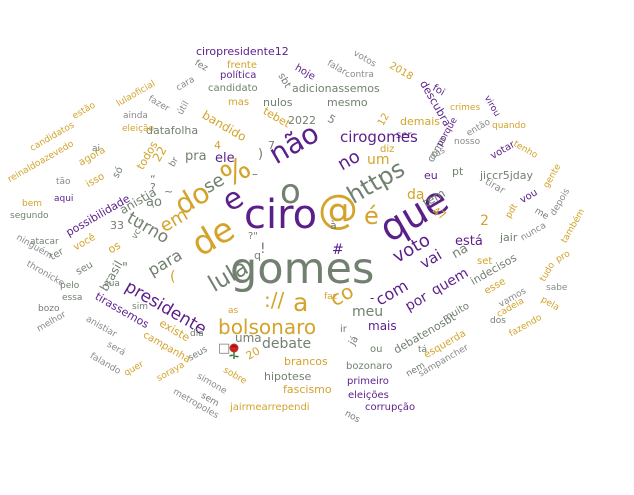 The width and height of the screenshot is (634, 495). Describe the element at coordinates (368, 381) in the screenshot. I see `cloud-word: primeiro` at that location.